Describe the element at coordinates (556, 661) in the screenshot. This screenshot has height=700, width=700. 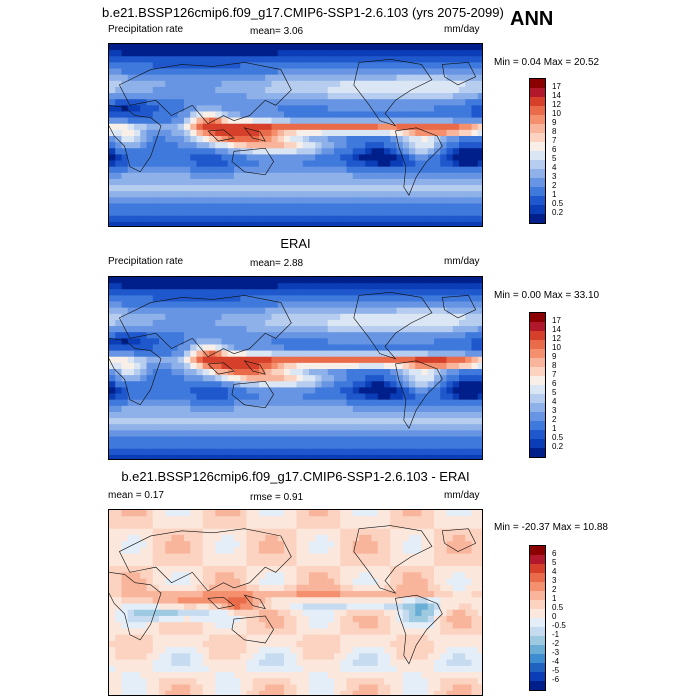
I see `colorbar-tick-label: -4` at that location.